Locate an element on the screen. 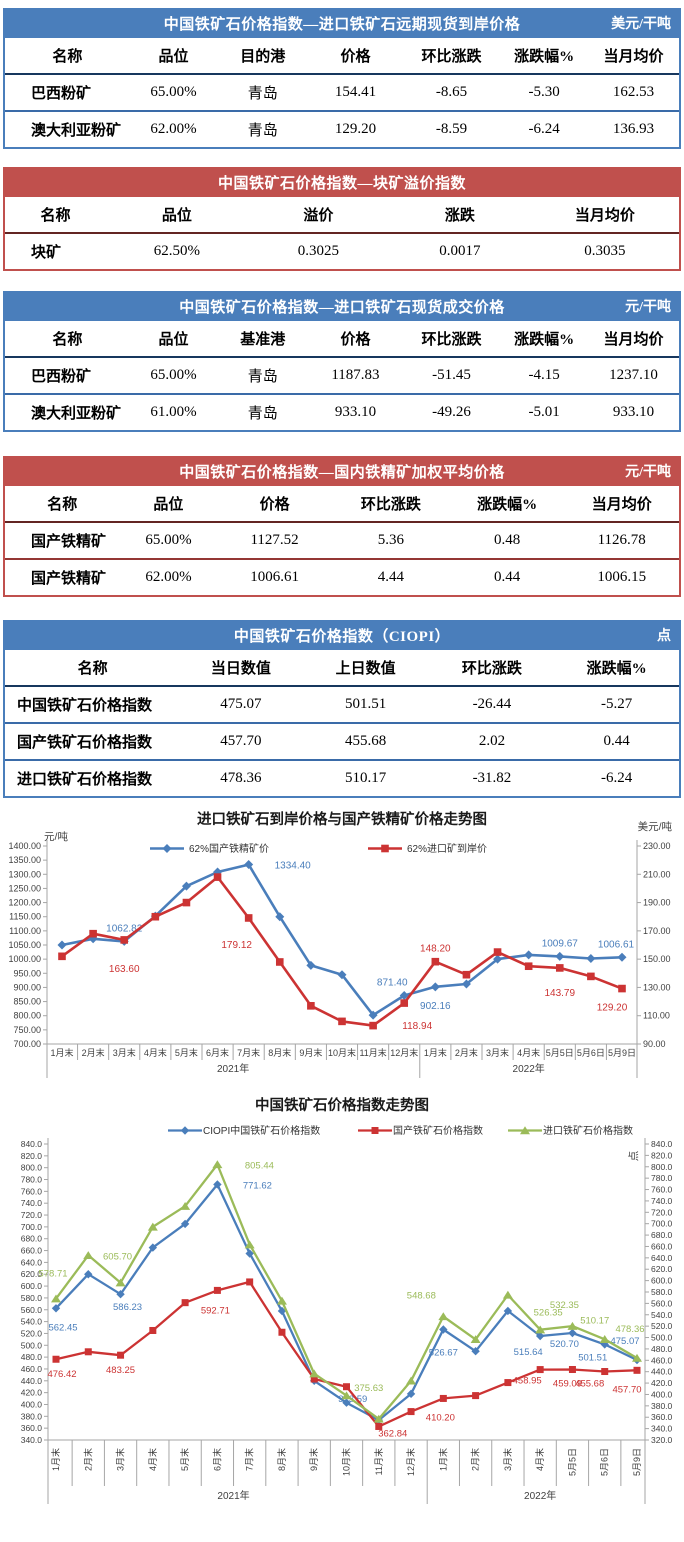  cell: 1127.52 is located at coordinates (274, 541).